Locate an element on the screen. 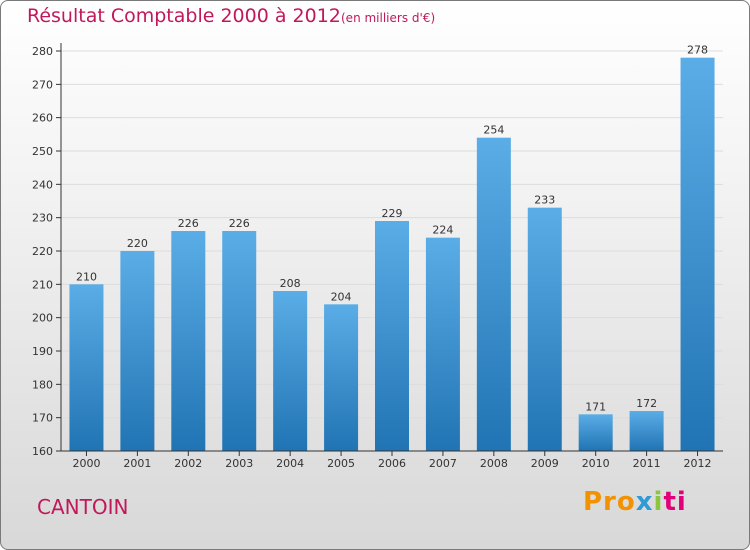  bar-value-label: 171 is located at coordinates (595, 406).